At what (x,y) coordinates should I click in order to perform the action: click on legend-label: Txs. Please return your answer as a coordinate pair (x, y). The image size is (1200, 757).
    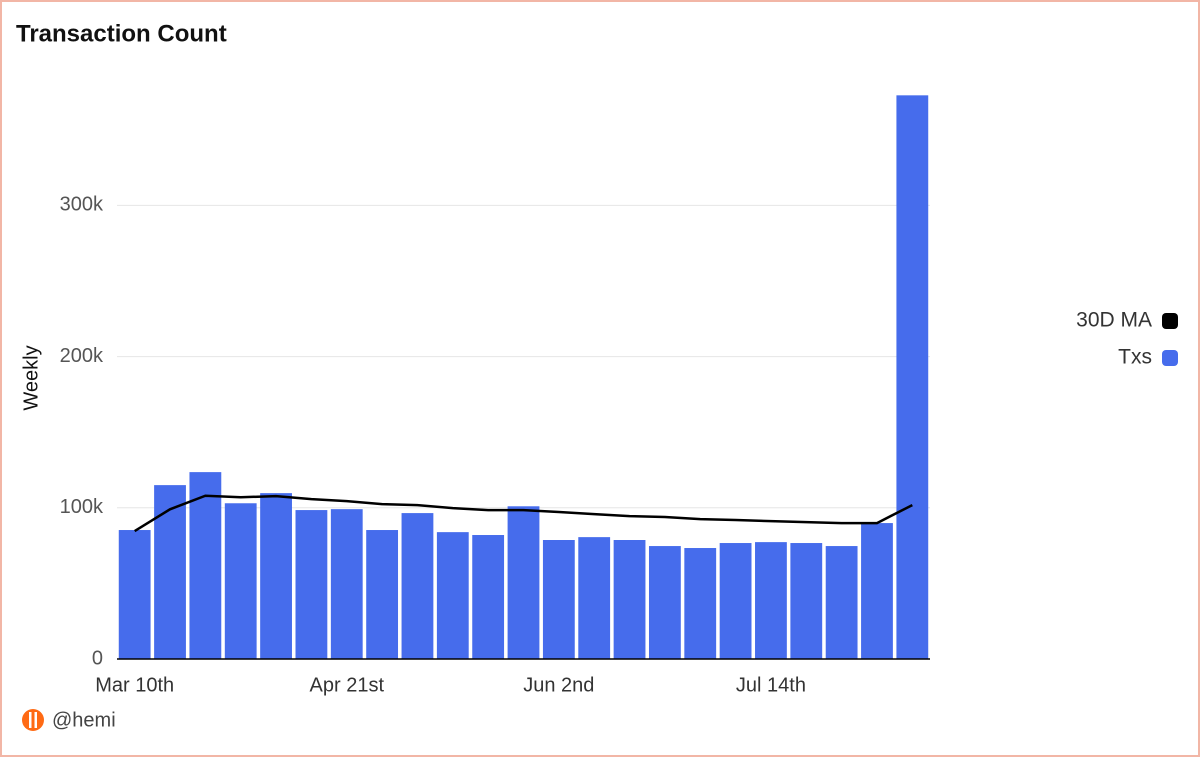
    Looking at the image, I should click on (1135, 357).